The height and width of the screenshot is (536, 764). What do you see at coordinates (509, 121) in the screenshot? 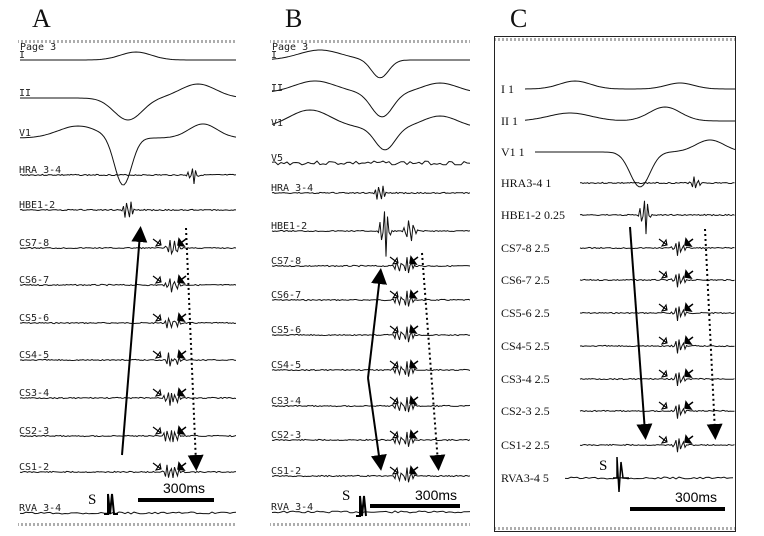
I see `channel-label: II 1` at bounding box center [509, 121].